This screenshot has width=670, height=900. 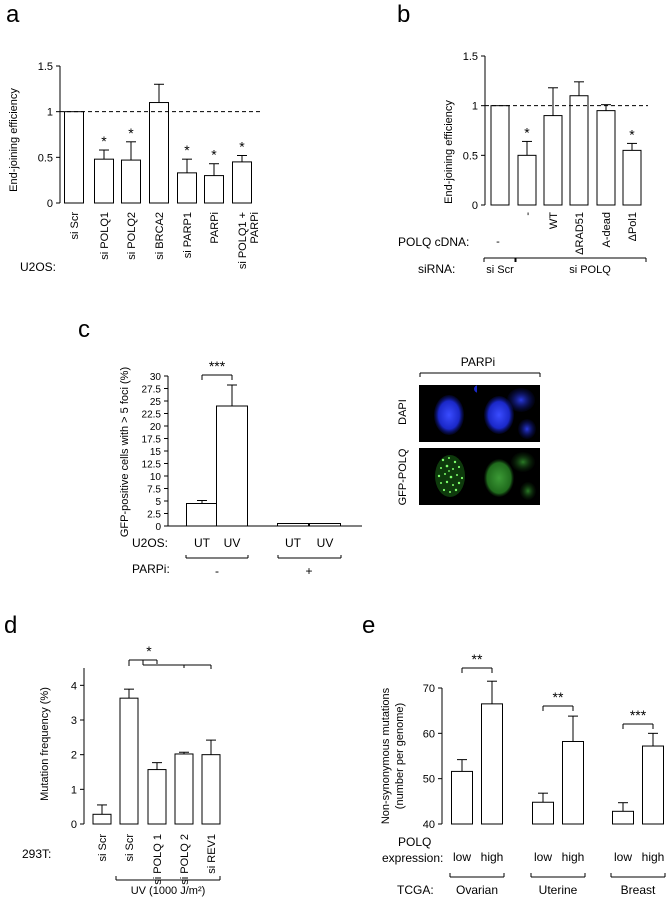 I want to click on micrograph-gfp-untreated, so click(x=450, y=476).